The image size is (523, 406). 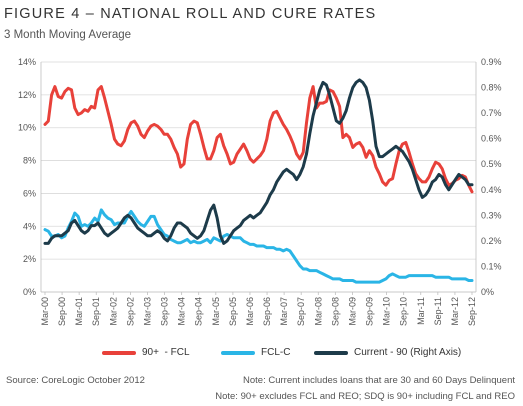 I want to click on legend-label-fcl-c: FCL-C, so click(x=276, y=352).